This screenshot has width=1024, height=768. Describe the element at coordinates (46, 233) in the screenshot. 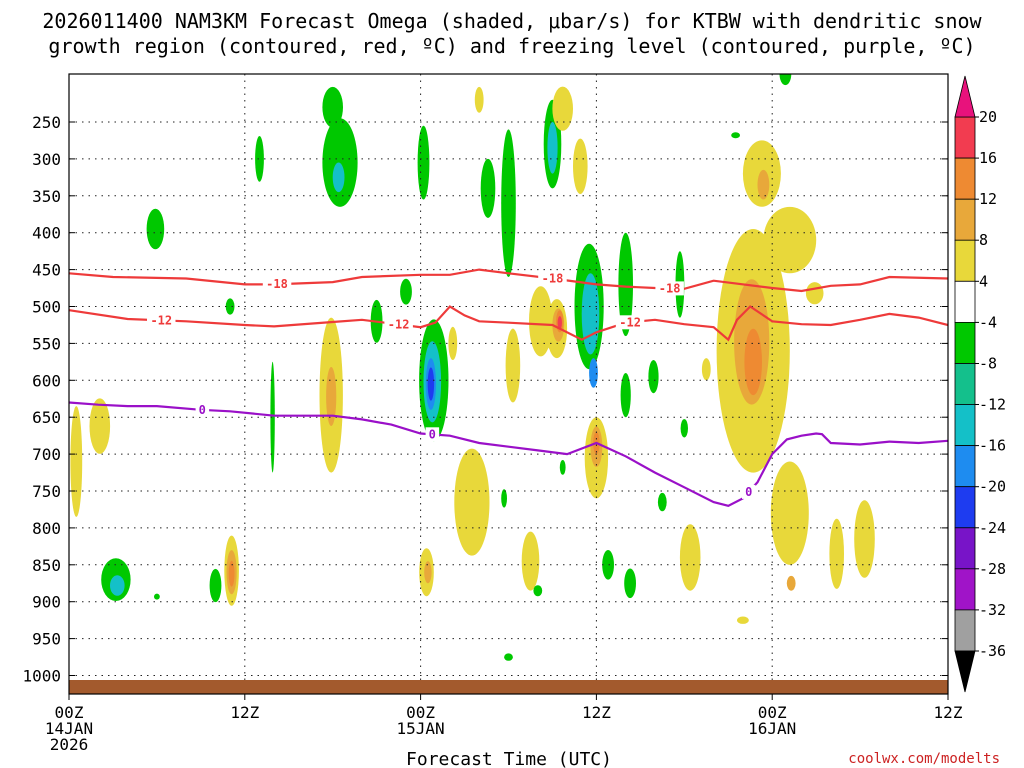

I see `y-tick-label: 400` at that location.